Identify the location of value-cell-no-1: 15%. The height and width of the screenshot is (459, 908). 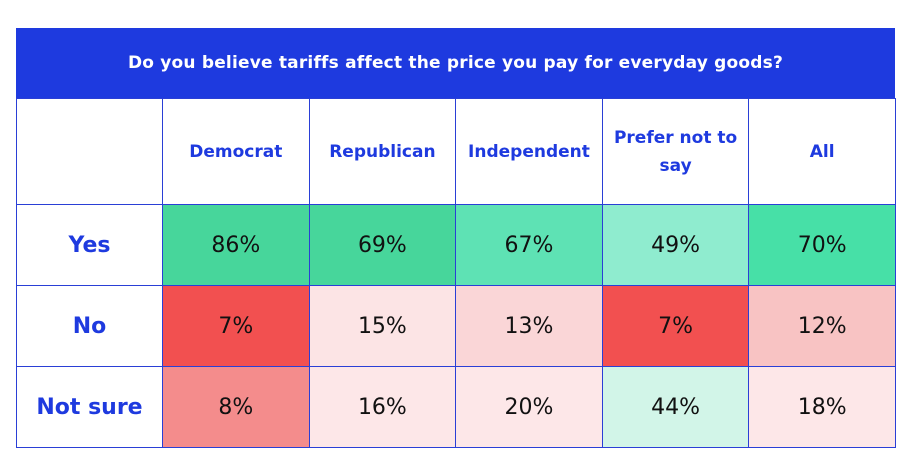
(382, 326).